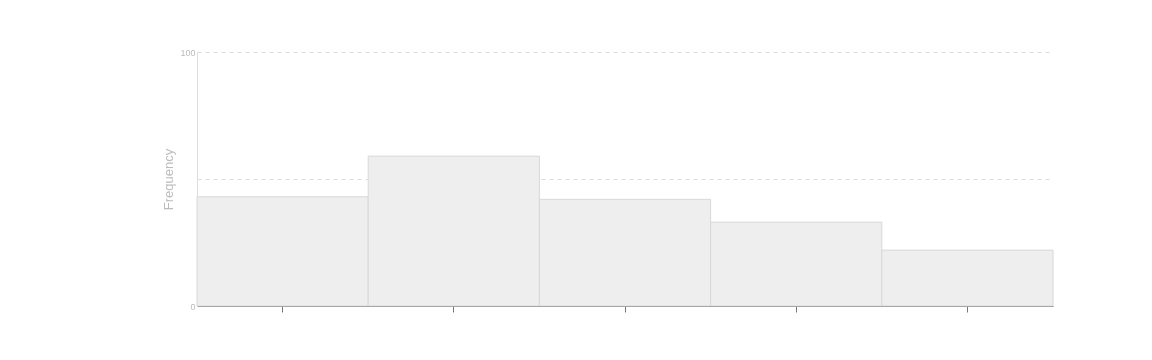 The height and width of the screenshot is (360, 1152). I want to click on y-tick-label: 0, so click(193, 306).